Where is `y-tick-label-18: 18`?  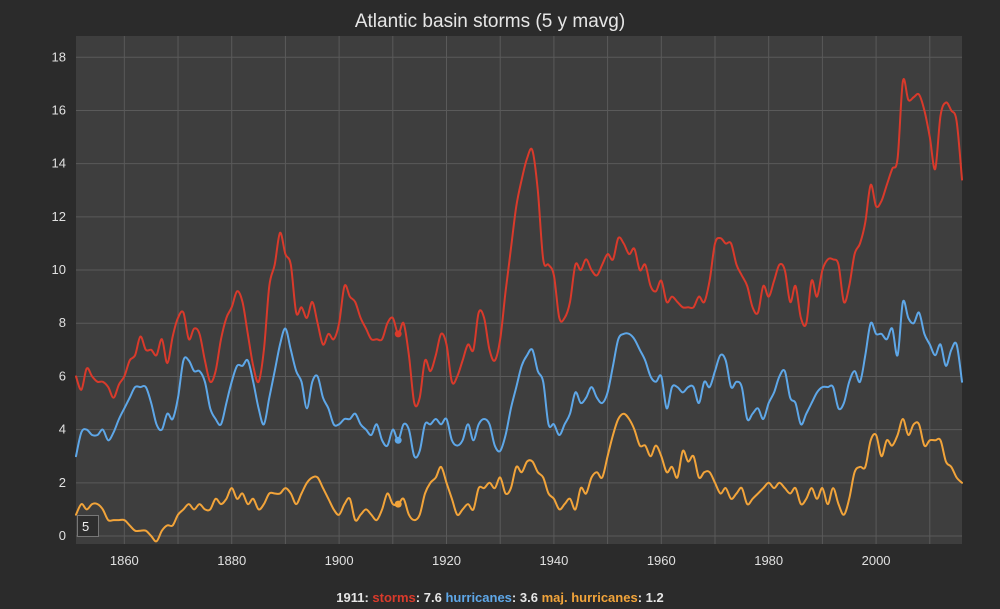
y-tick-label-18: 18 is located at coordinates (59, 56).